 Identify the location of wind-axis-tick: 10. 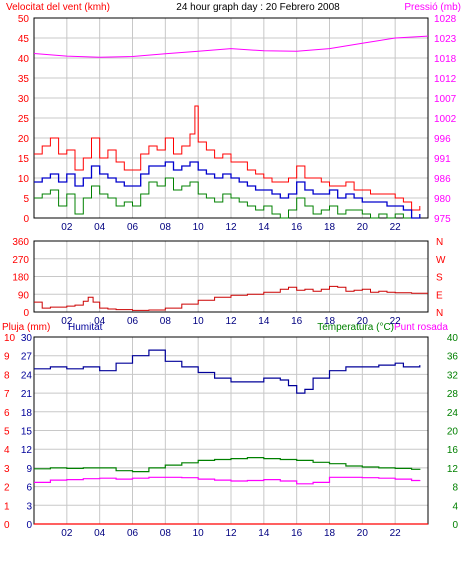
(24, 179).